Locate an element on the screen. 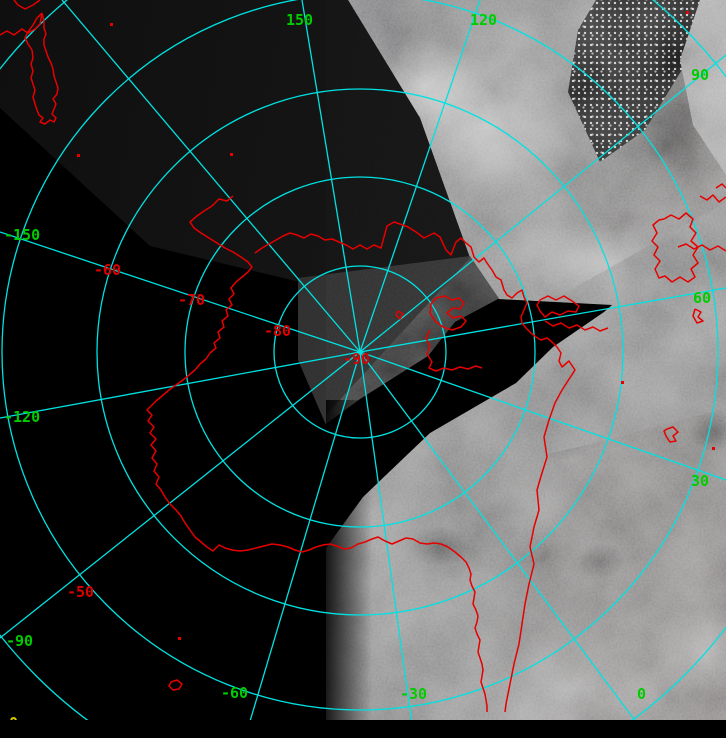 This screenshot has height=738, width=726. longitude-label: -60 is located at coordinates (235, 693).